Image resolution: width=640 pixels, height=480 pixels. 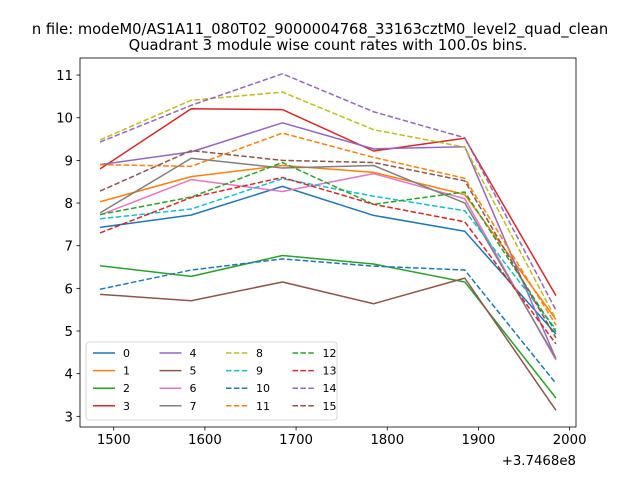 I want to click on legend-label-4: 4, so click(x=193, y=353).